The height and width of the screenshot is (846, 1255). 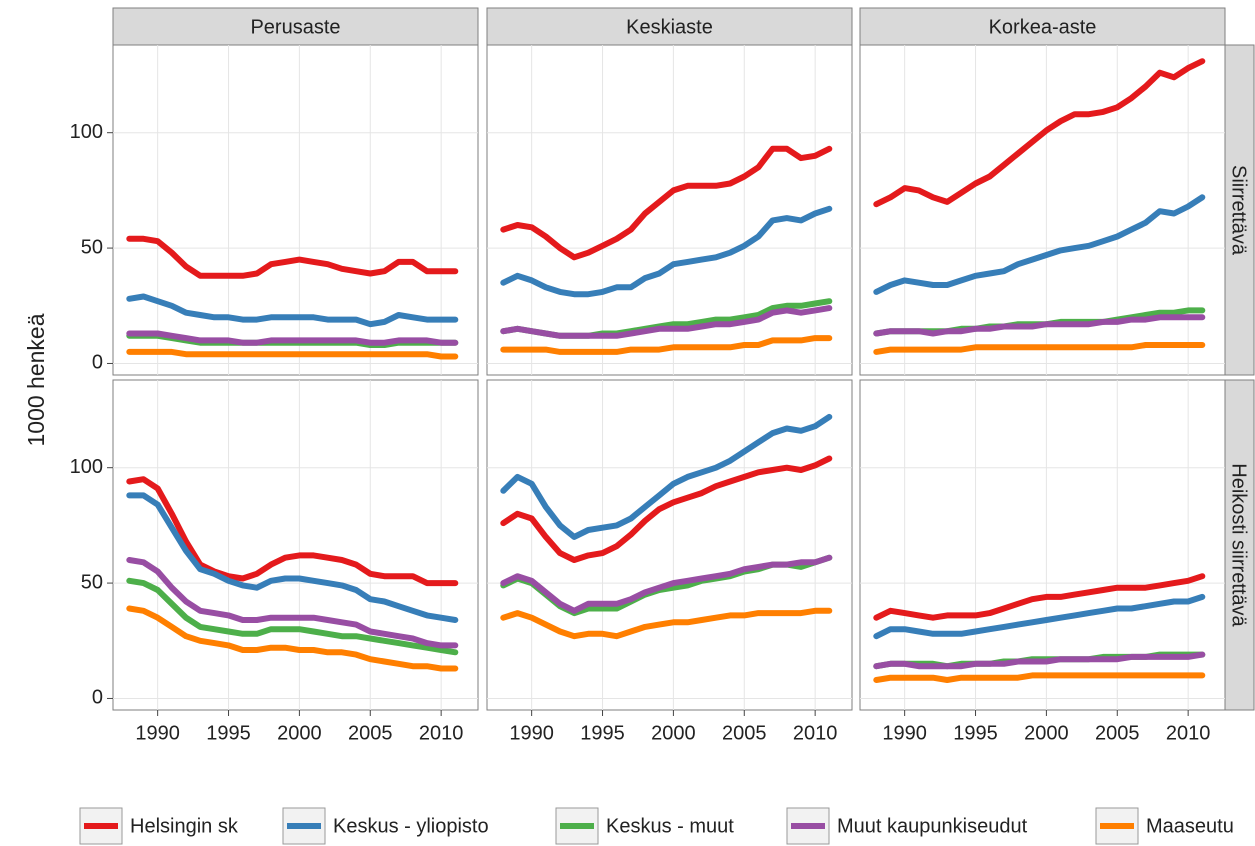 I want to click on facet-label: Korkea-aste, so click(x=1043, y=27).